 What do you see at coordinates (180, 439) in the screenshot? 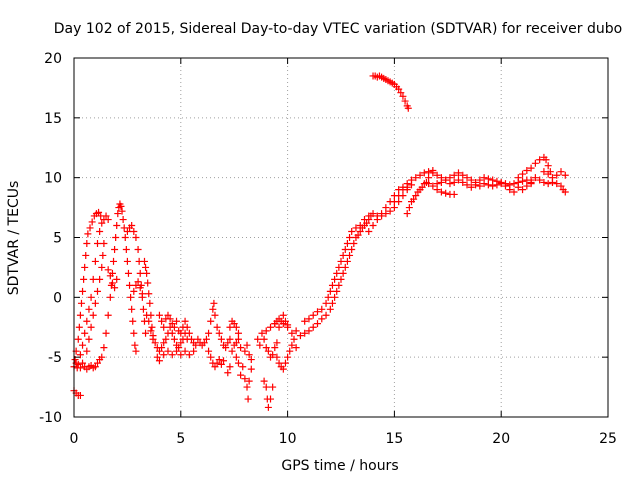
I see `x-tick-label: 5` at bounding box center [180, 439].